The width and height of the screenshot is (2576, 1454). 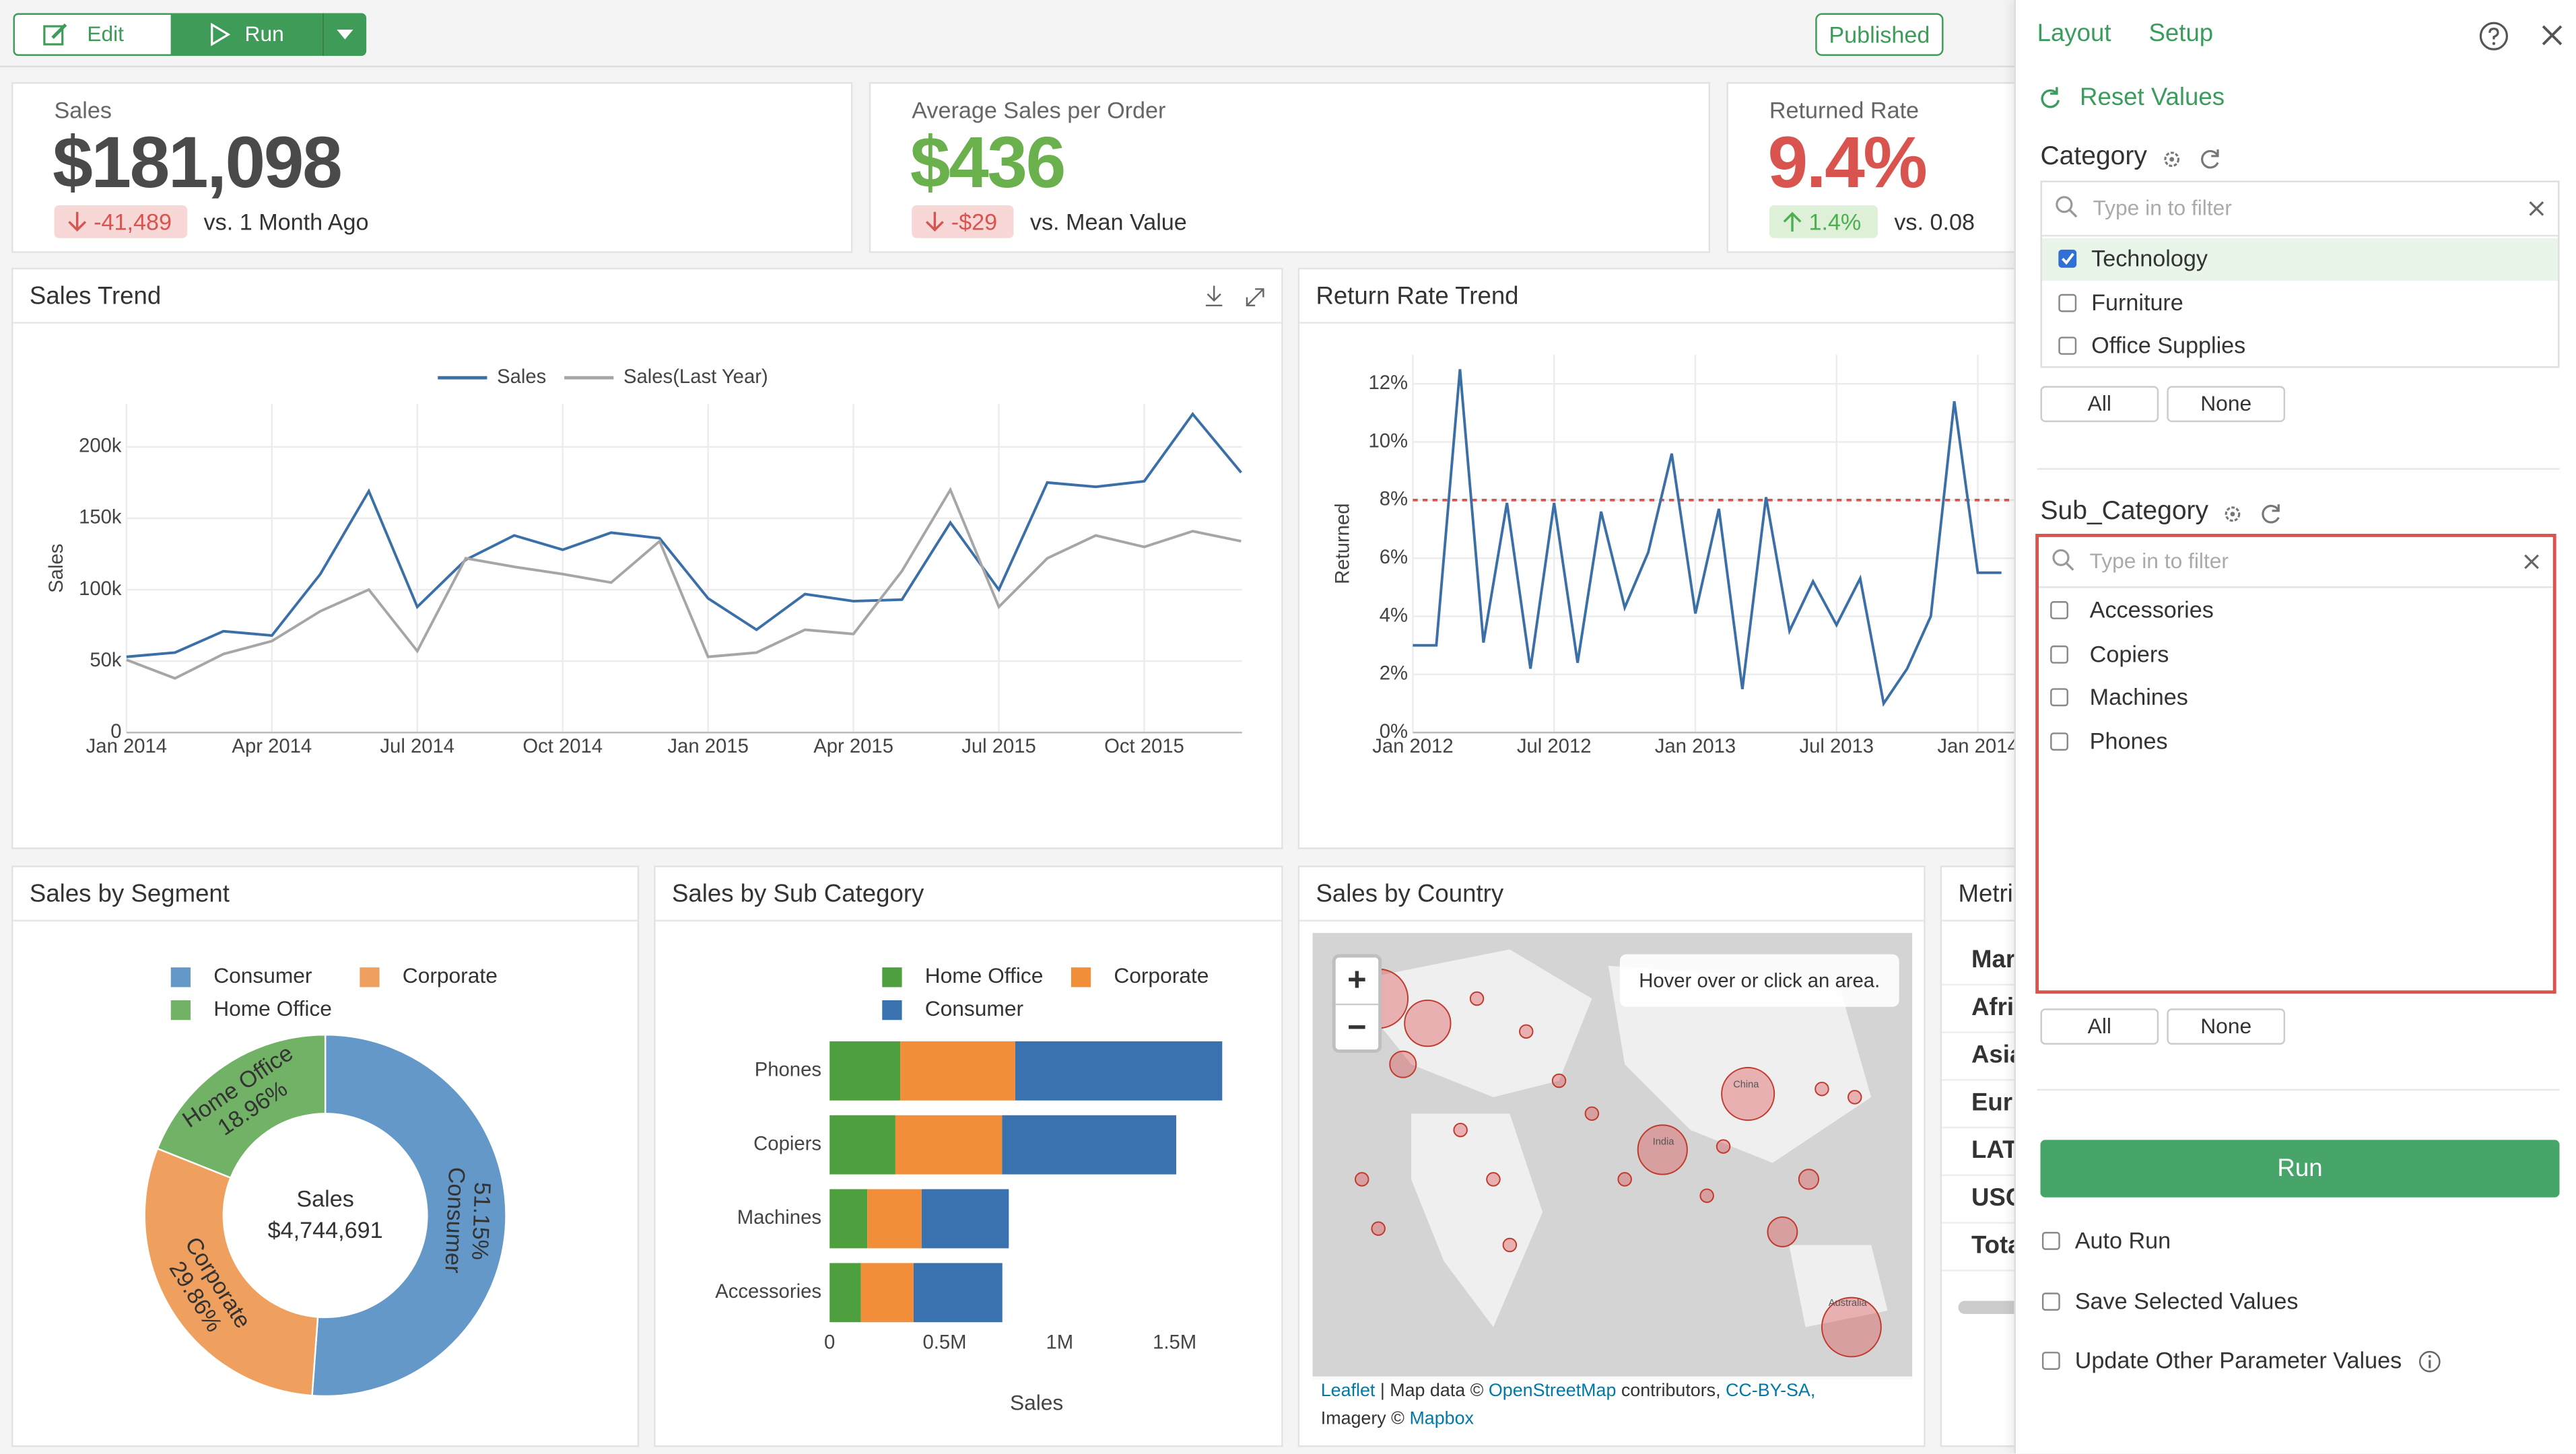 I want to click on filter-option: Machines, so click(x=2296, y=698).